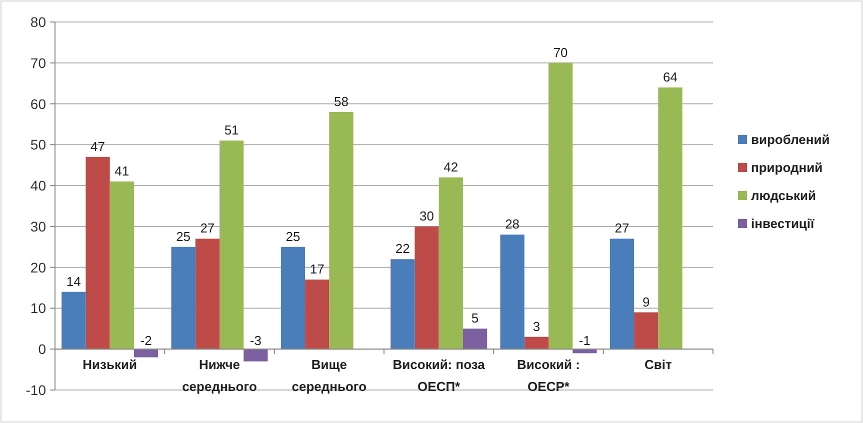  Describe the element at coordinates (122, 170) in the screenshot. I see `data-label: 41` at that location.